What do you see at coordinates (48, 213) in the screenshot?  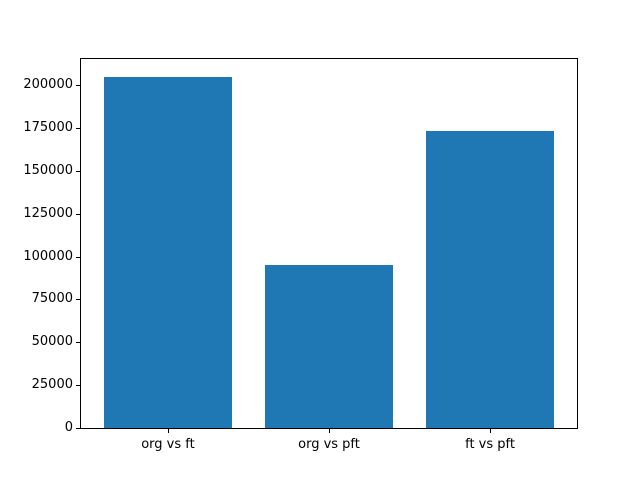 I see `y-tick-label: 125000` at bounding box center [48, 213].